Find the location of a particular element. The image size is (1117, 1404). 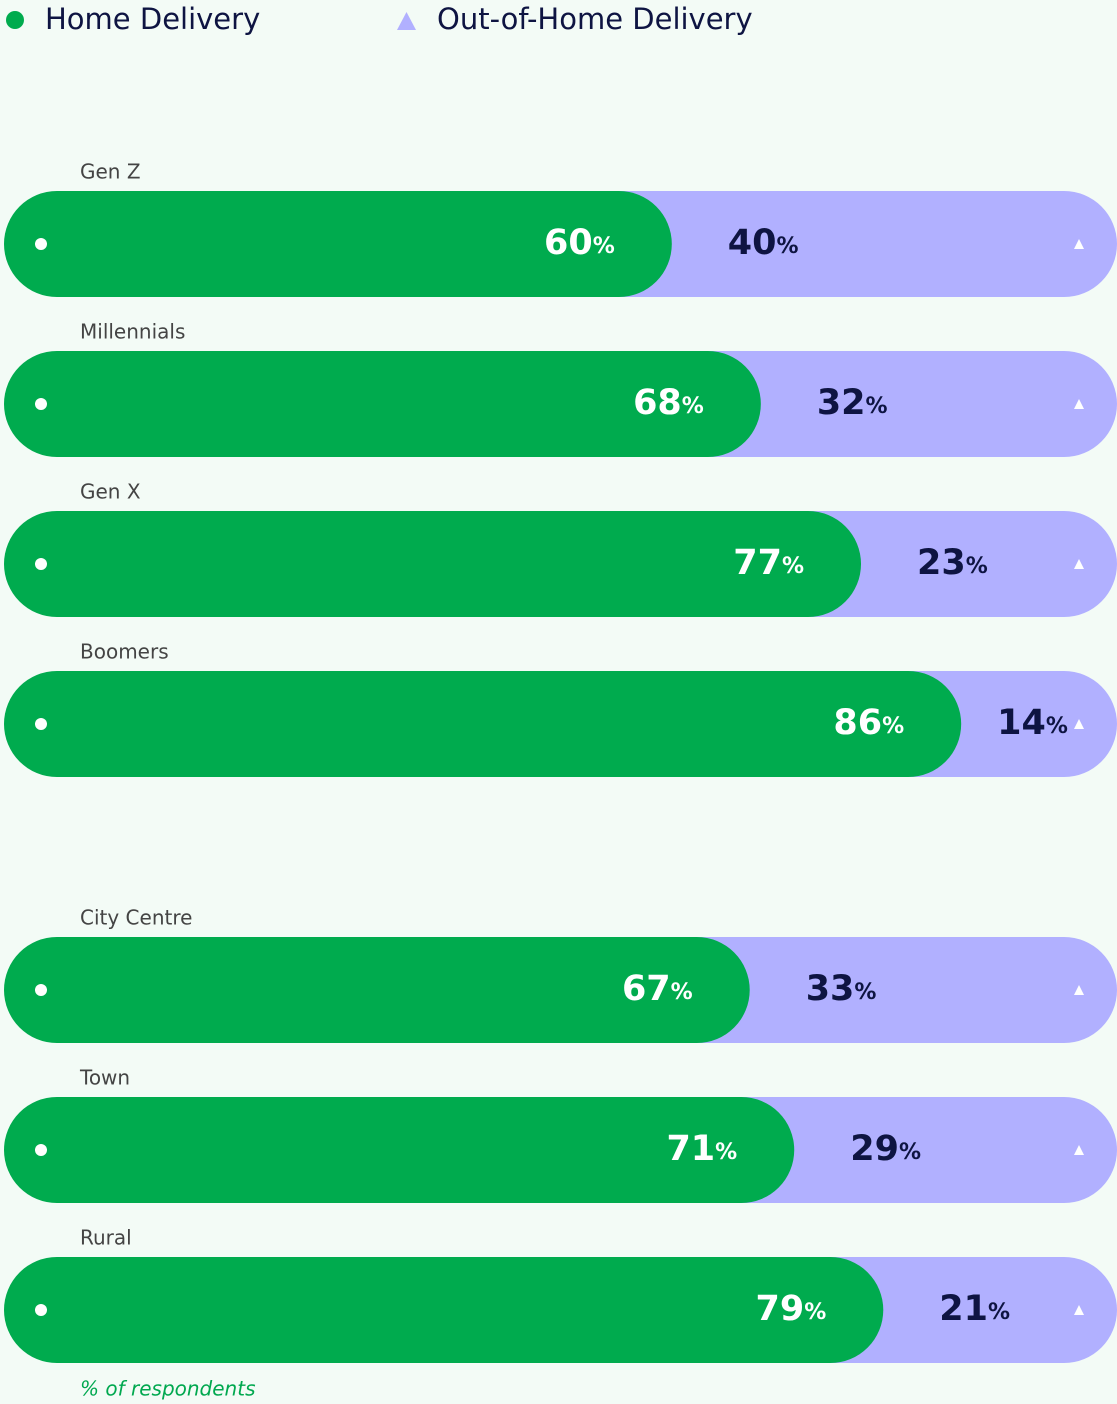

value-label: 79% is located at coordinates (791, 1309).